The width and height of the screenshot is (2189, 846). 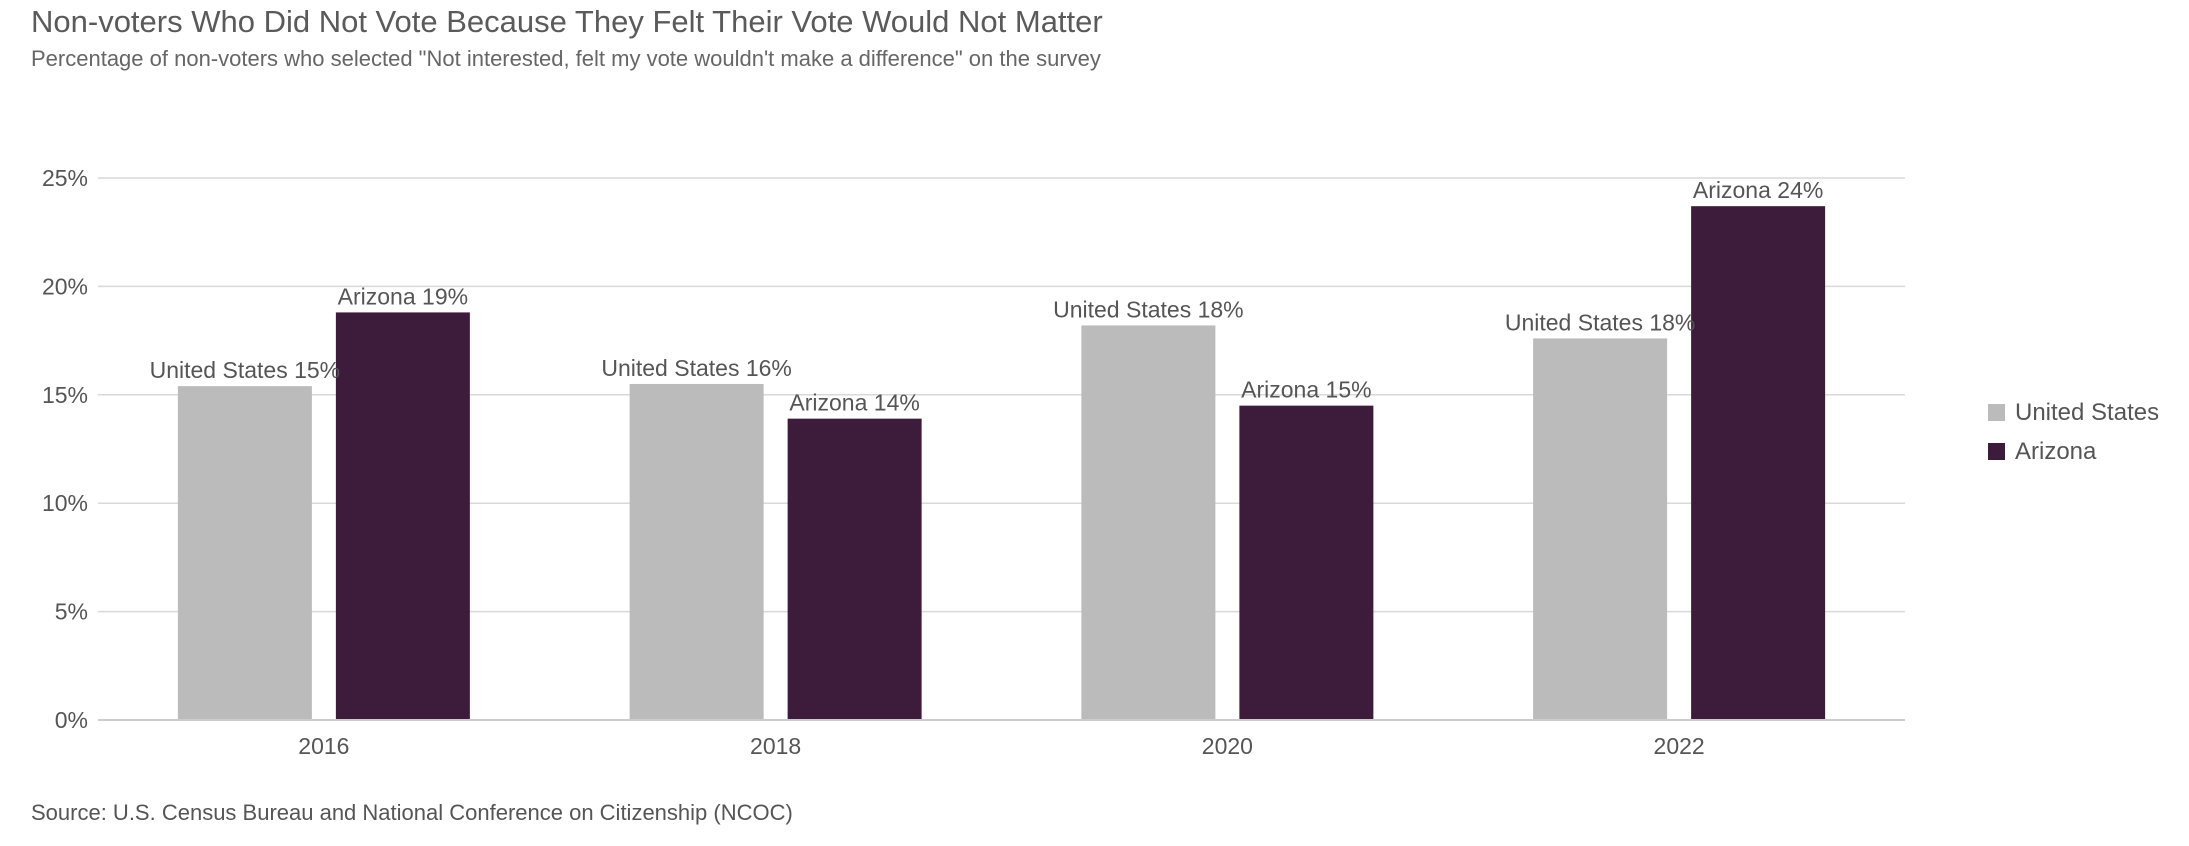 I want to click on data-label-united-states-2020: United States 18%, so click(x=1148, y=309).